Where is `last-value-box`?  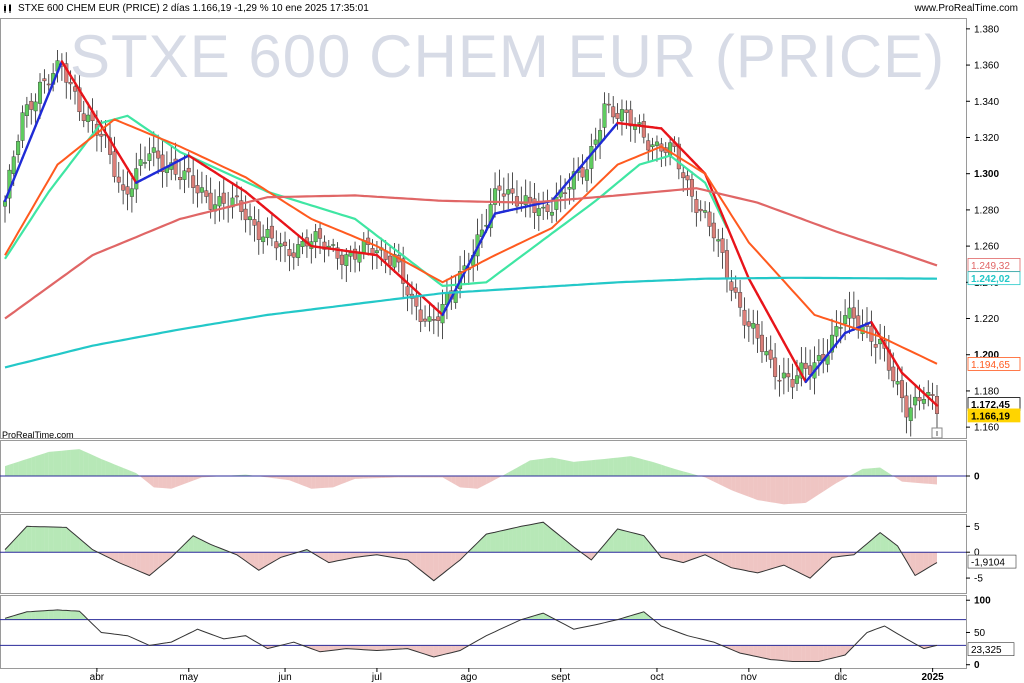
last-value-box is located at coordinates (994, 278).